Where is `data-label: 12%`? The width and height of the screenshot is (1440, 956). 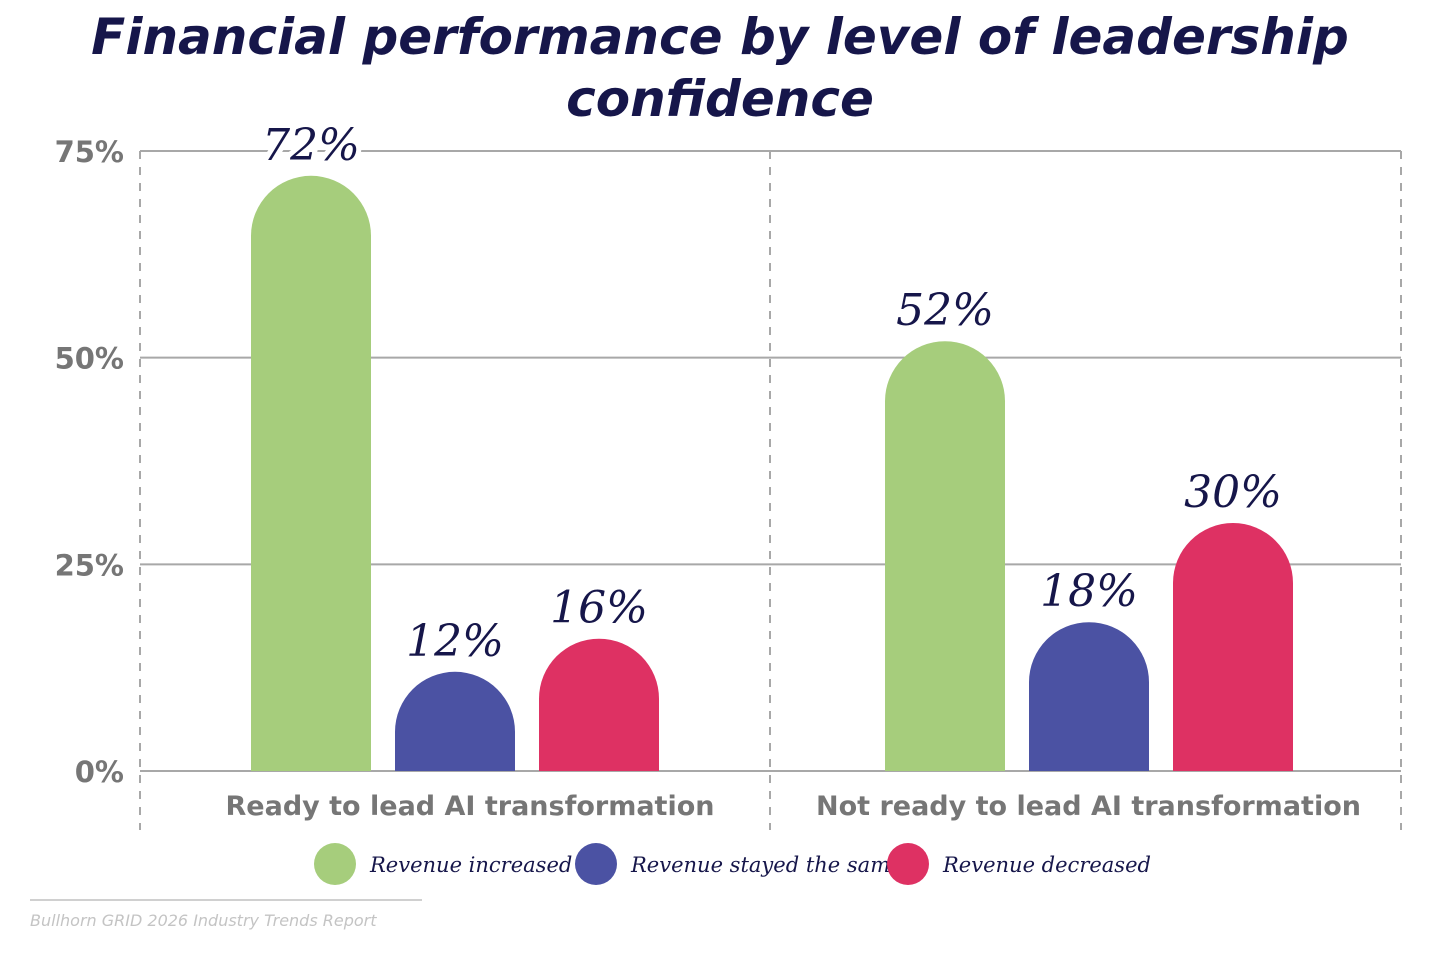 data-label: 12% is located at coordinates (455, 641).